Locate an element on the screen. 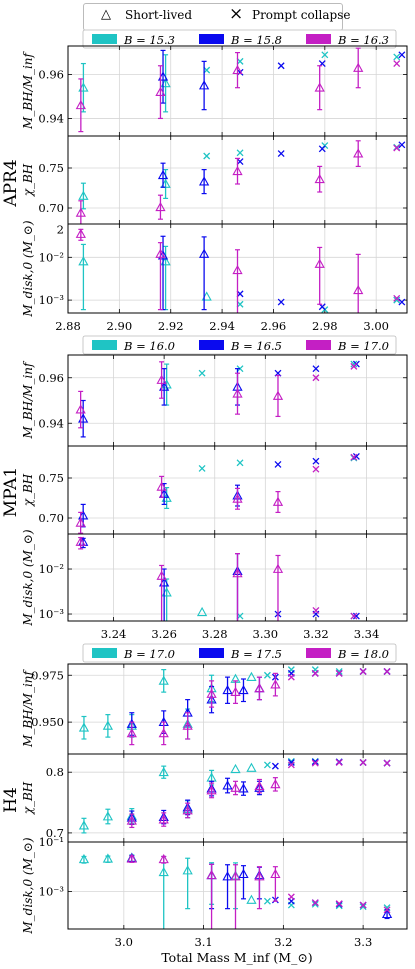 The height and width of the screenshot is (969, 415). panel-mpa1-chi is located at coordinates (237, 490).